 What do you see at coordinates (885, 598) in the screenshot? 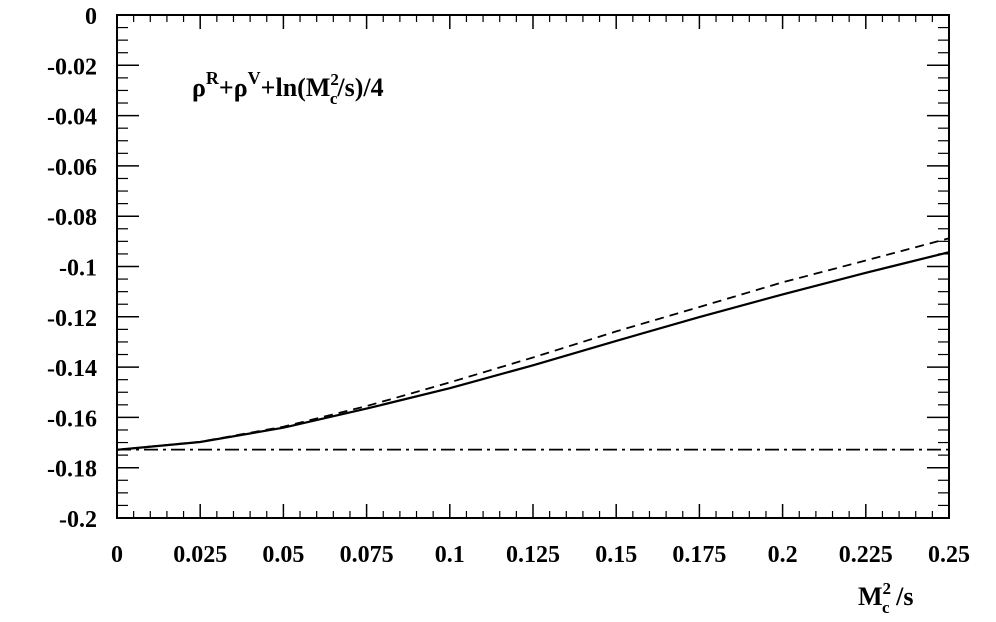
I see `x-axis-label: M2 c /s` at bounding box center [885, 598].